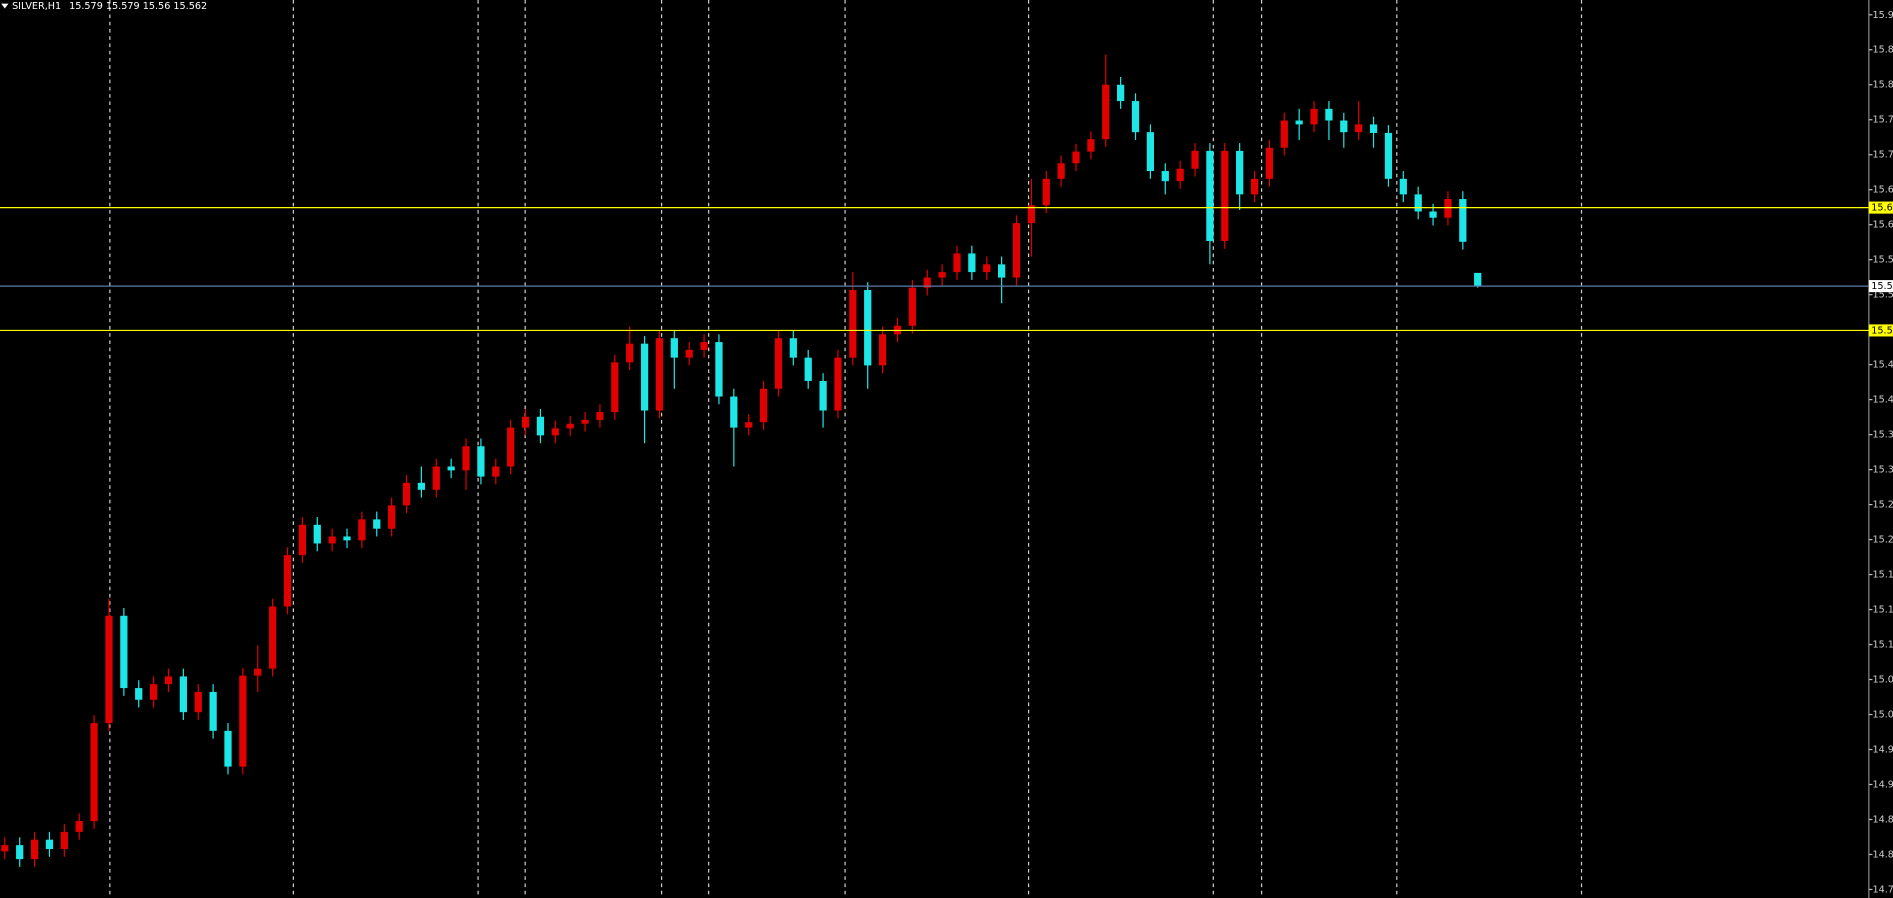 The width and height of the screenshot is (1893, 898). I want to click on y-tick-label: 14.9, so click(1882, 750).